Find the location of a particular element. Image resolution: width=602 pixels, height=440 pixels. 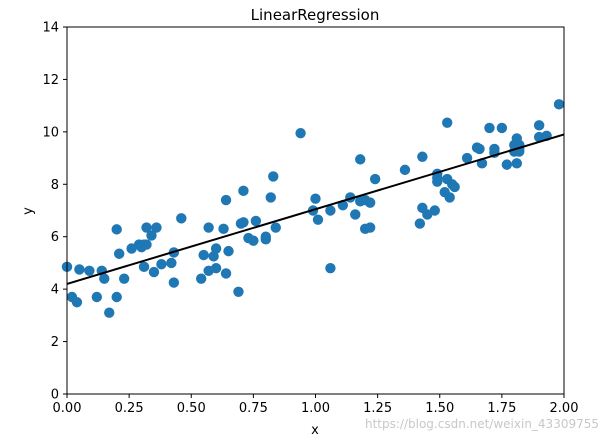

x-tick-label: 0.25 is located at coordinates (129, 408).